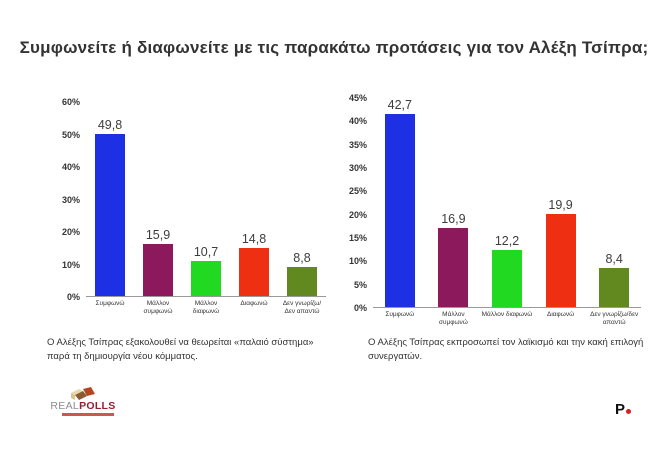 The image size is (668, 453). Describe the element at coordinates (302, 199) in the screenshot. I see `bar-slot: 8,8` at that location.